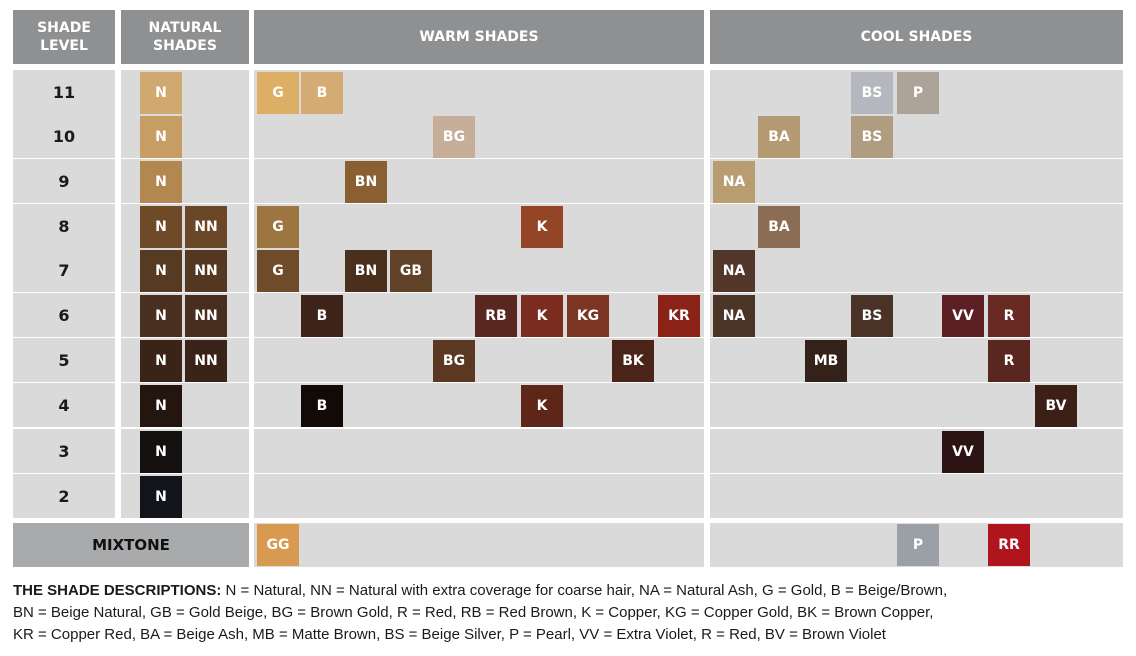 This screenshot has width=1136, height=656. I want to click on swatch-natural-7-n: N, so click(161, 271).